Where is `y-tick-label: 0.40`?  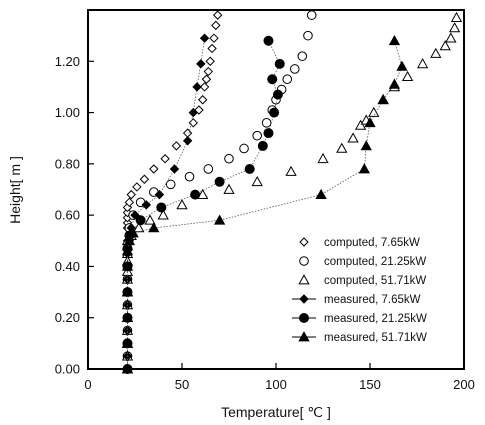
y-tick-label: 0.40 is located at coordinates (67, 266).